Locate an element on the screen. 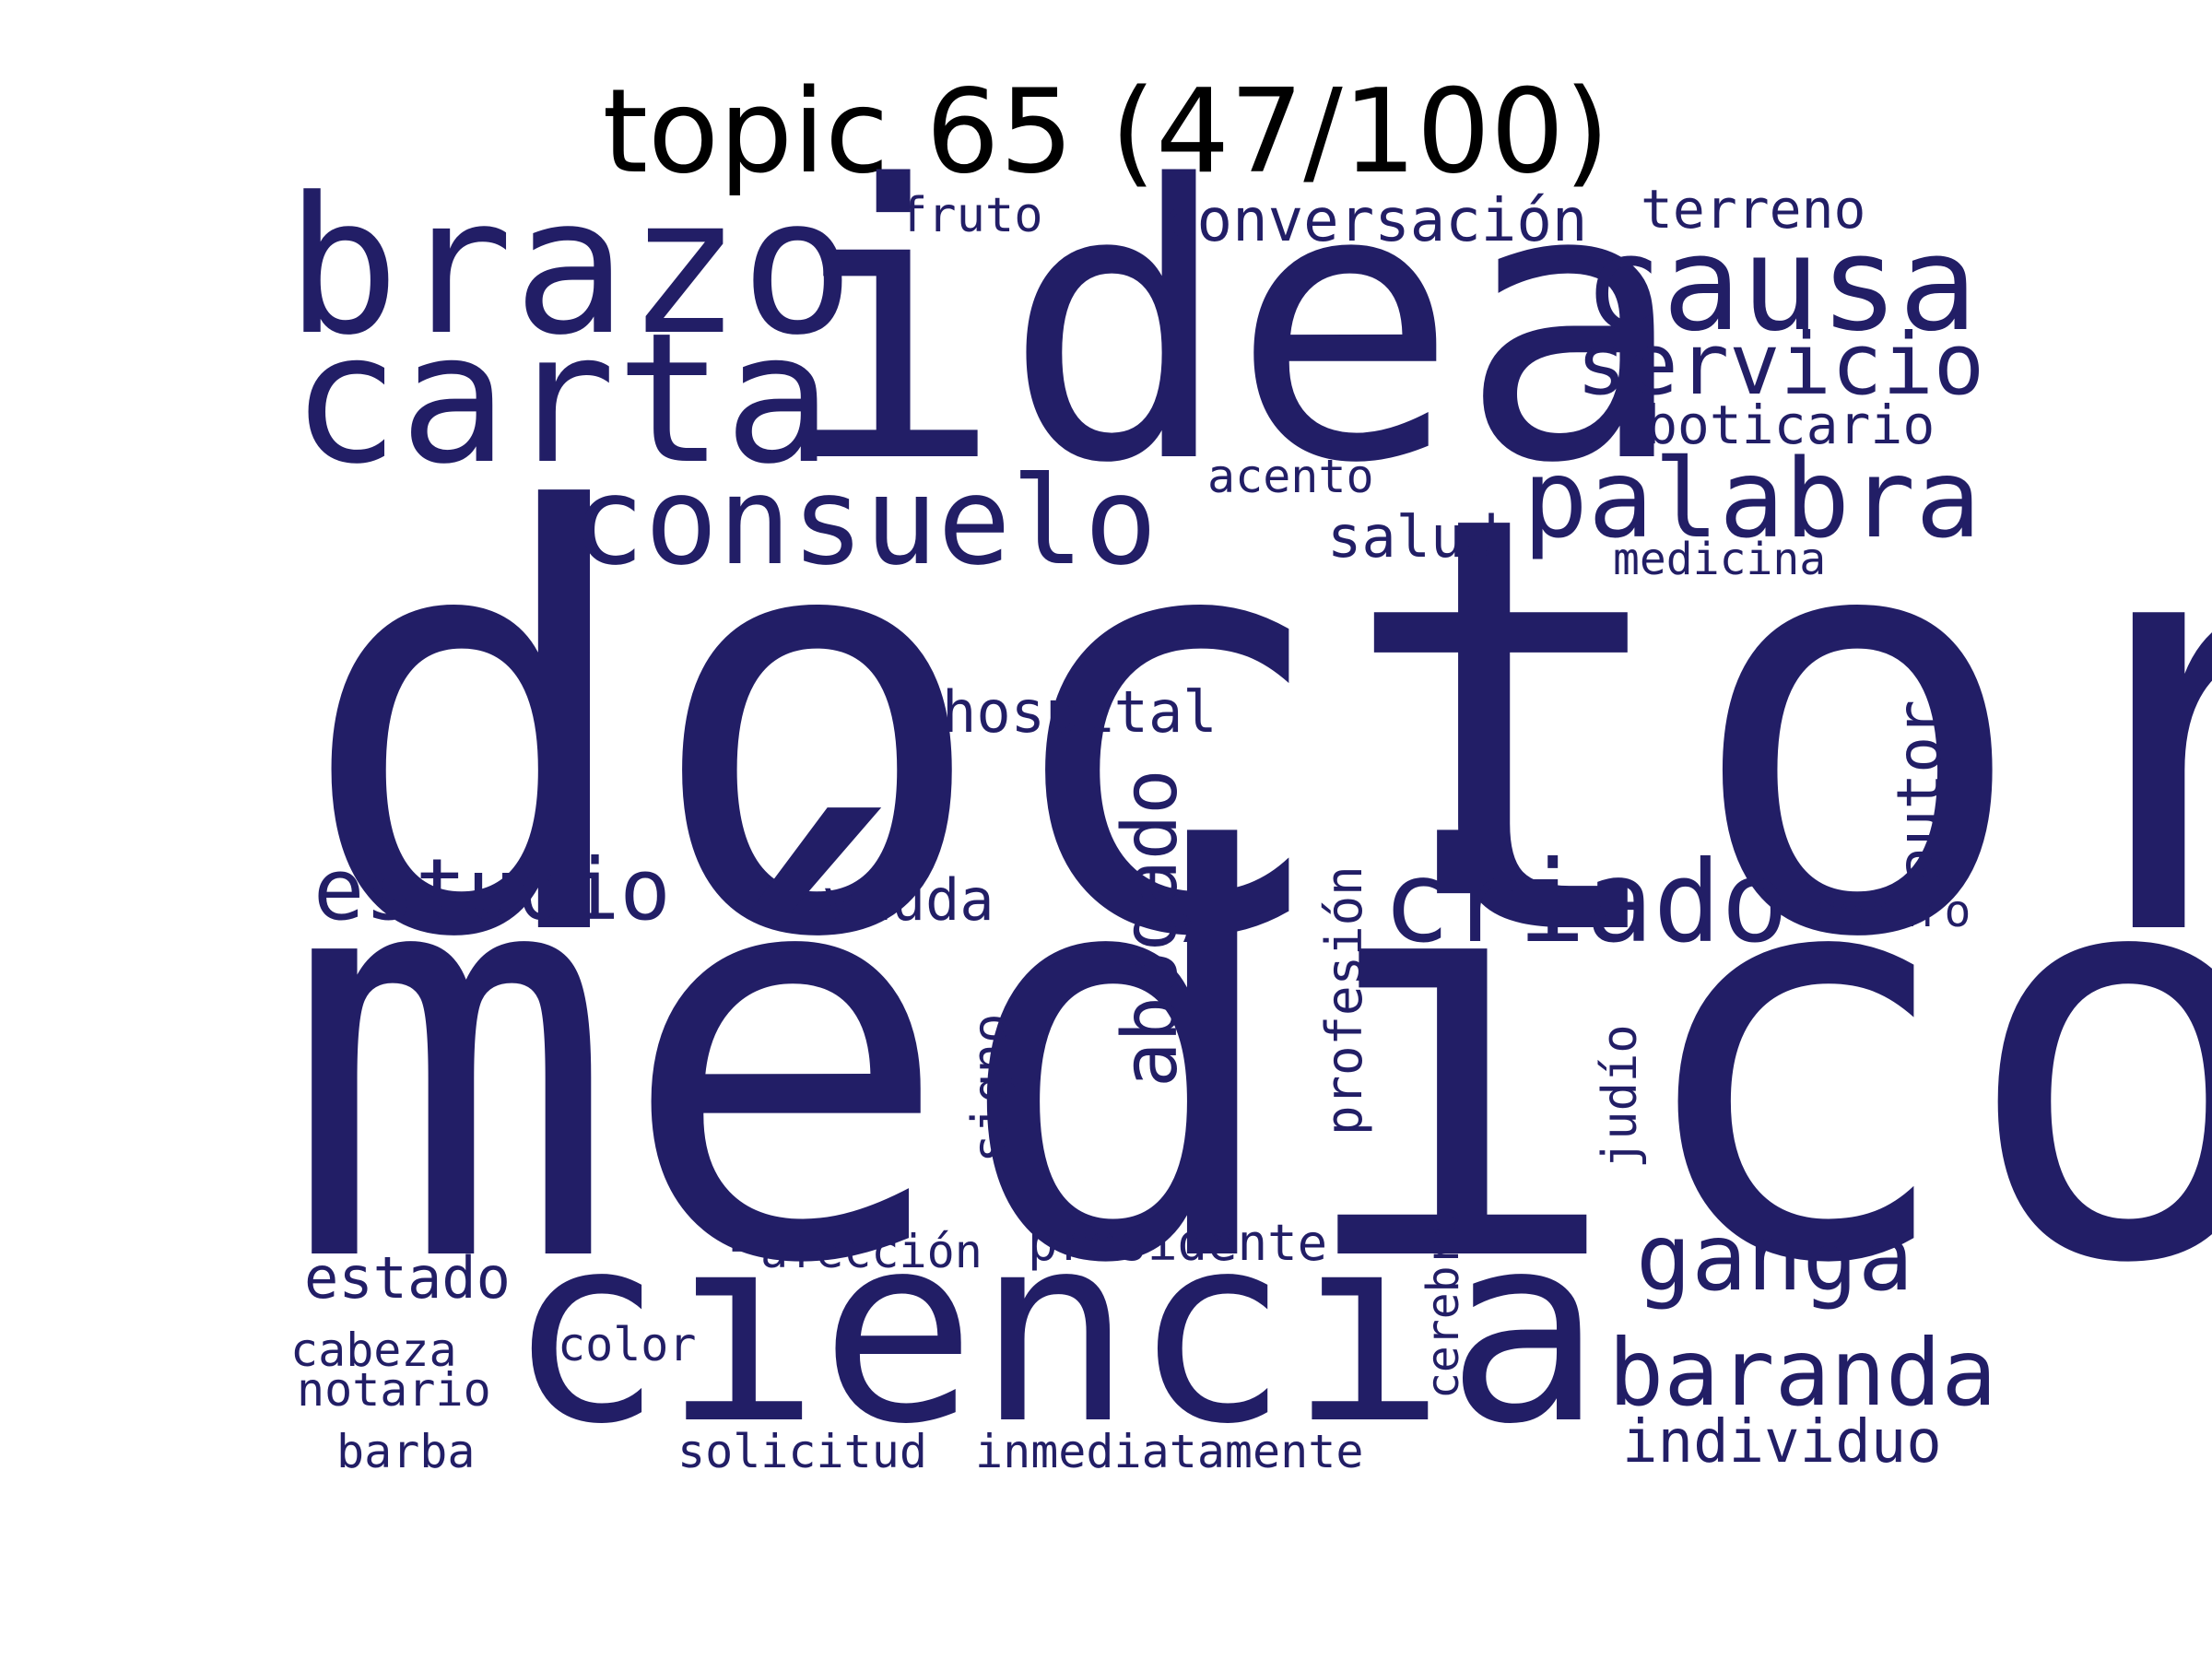  word-acento: acento is located at coordinates (1290, 476).